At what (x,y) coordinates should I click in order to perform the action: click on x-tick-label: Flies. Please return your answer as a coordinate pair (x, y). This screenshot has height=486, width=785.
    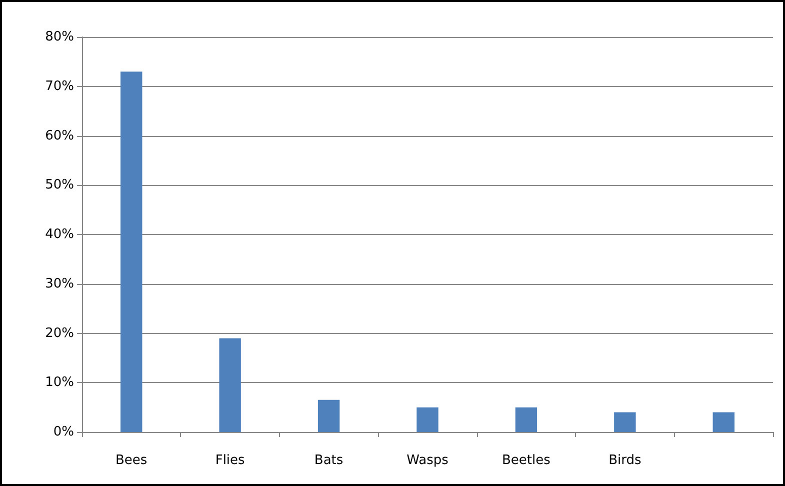
    Looking at the image, I should click on (230, 460).